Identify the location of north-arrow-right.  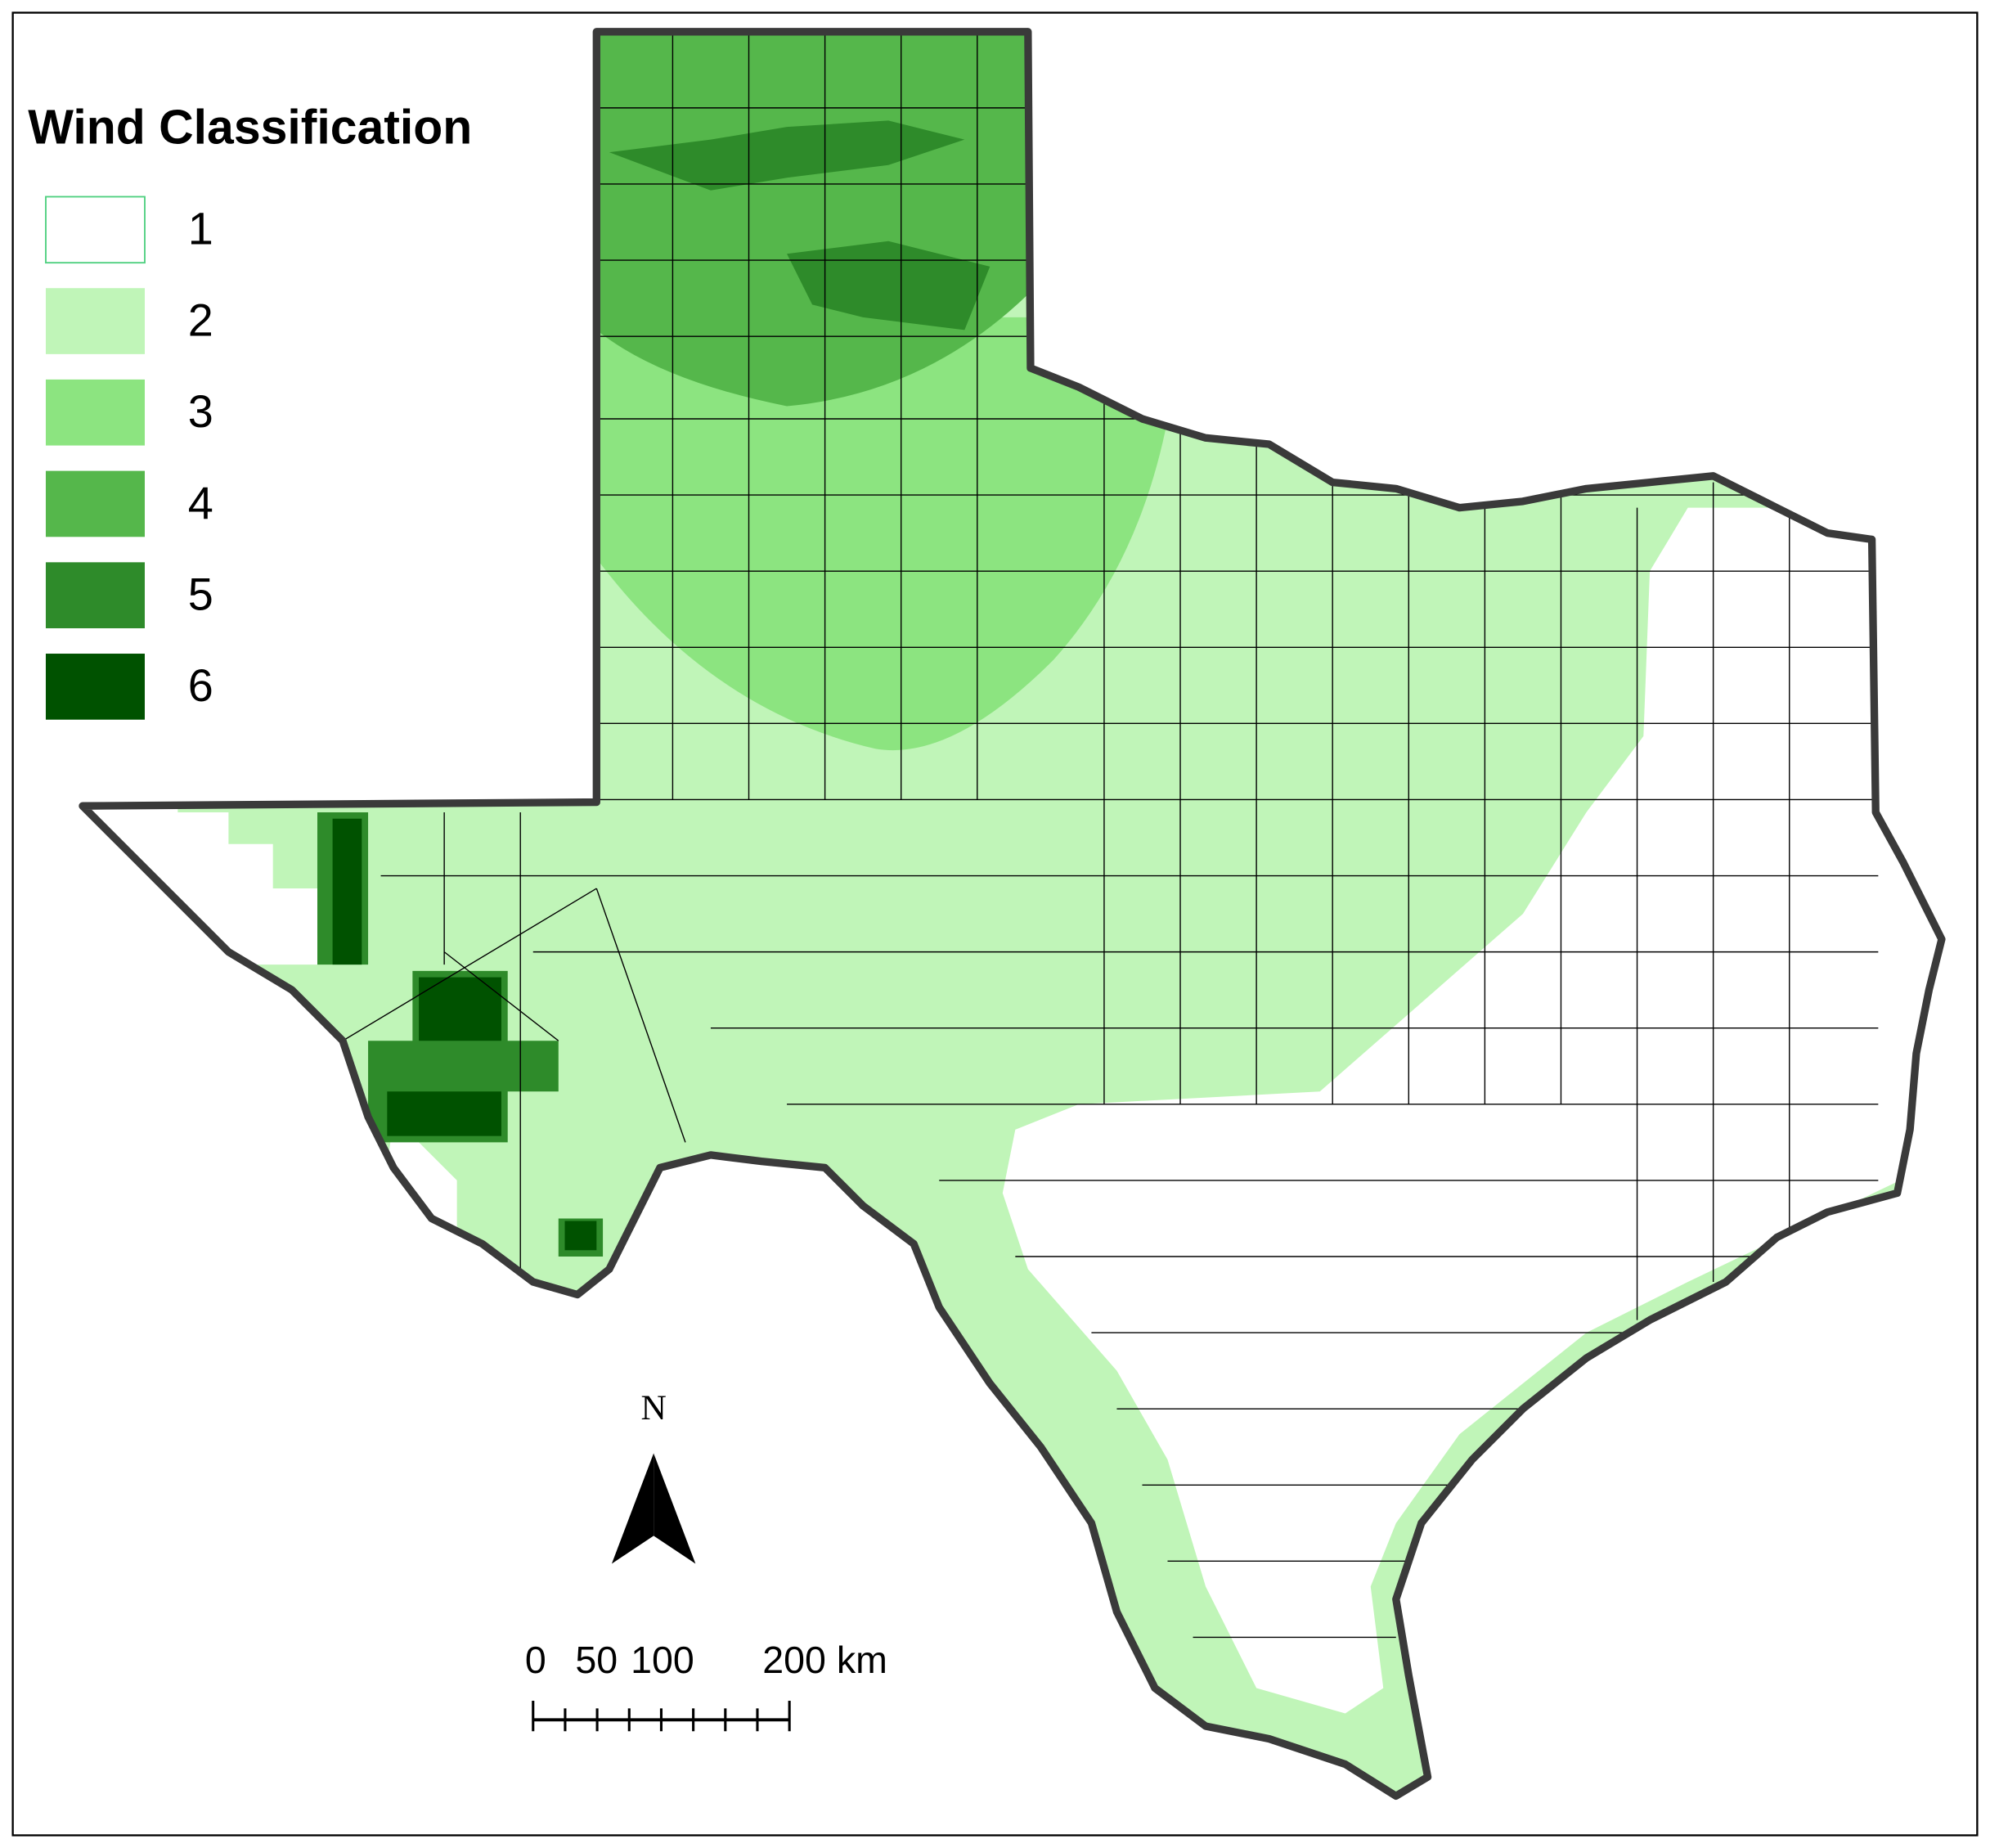
(675, 1509).